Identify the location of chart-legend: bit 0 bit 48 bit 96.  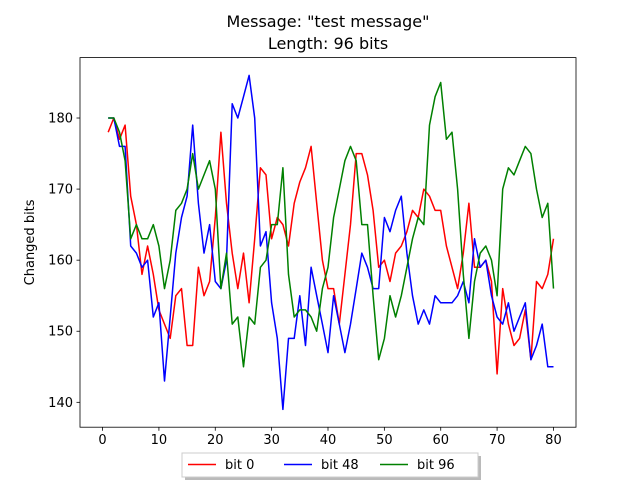
(331, 466).